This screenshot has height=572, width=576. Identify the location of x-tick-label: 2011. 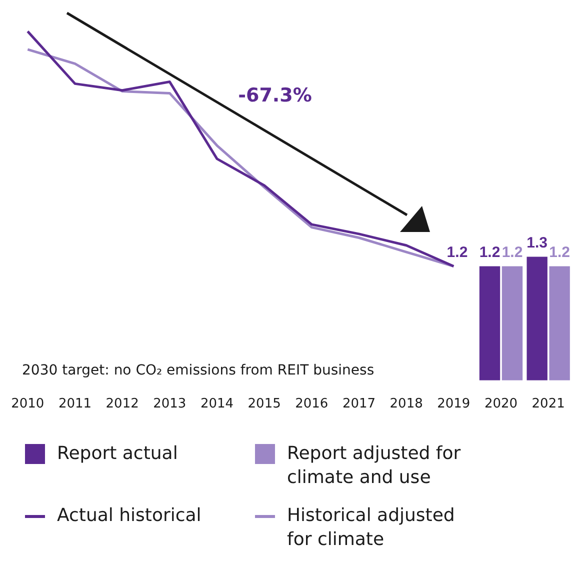
(75, 404).